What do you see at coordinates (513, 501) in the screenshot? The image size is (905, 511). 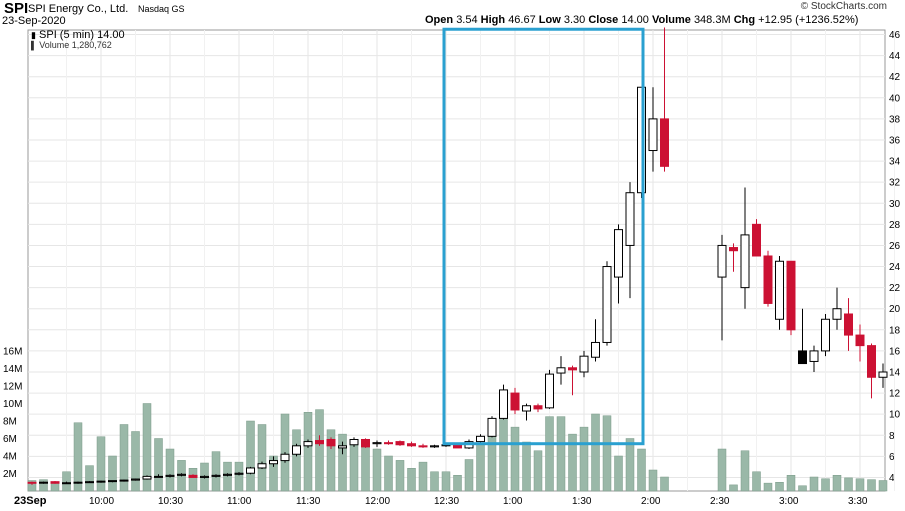 I see `time-tick-label: 1:00` at bounding box center [513, 501].